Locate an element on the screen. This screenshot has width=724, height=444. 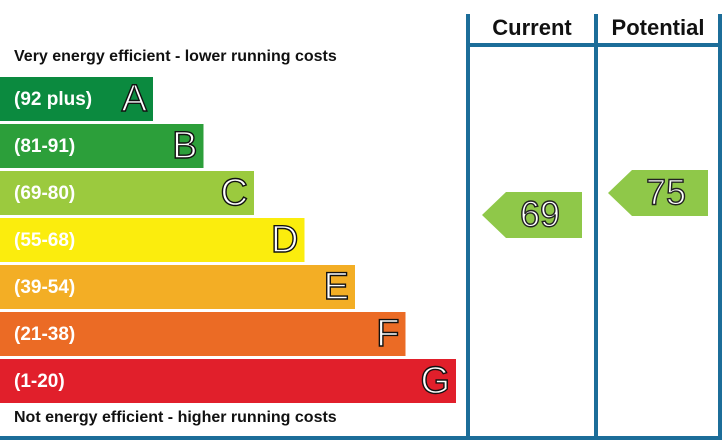
band-range: (1-20) is located at coordinates (39, 381).